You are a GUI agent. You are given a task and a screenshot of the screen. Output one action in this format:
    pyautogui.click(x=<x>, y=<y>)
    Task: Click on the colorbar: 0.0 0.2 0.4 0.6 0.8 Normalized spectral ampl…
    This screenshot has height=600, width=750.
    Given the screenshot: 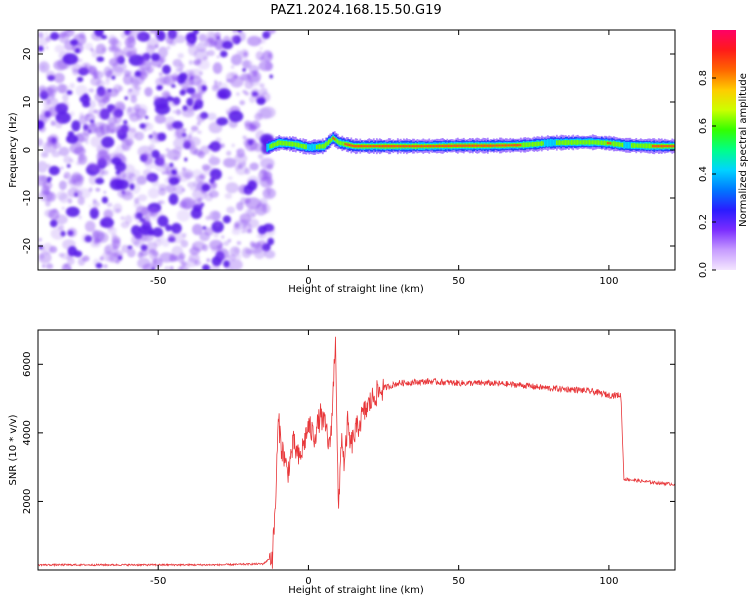 What is the action you would take?
    pyautogui.click(x=723, y=154)
    